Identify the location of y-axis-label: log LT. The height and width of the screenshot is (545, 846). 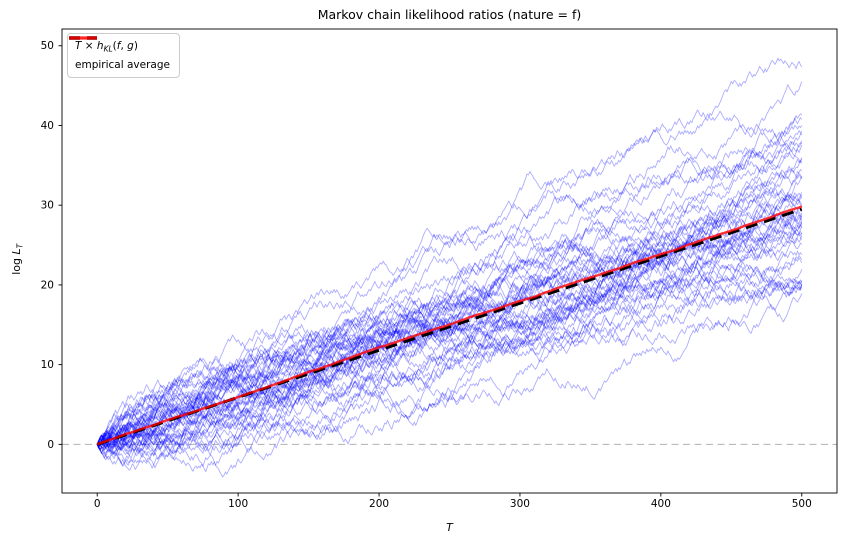
(17, 259).